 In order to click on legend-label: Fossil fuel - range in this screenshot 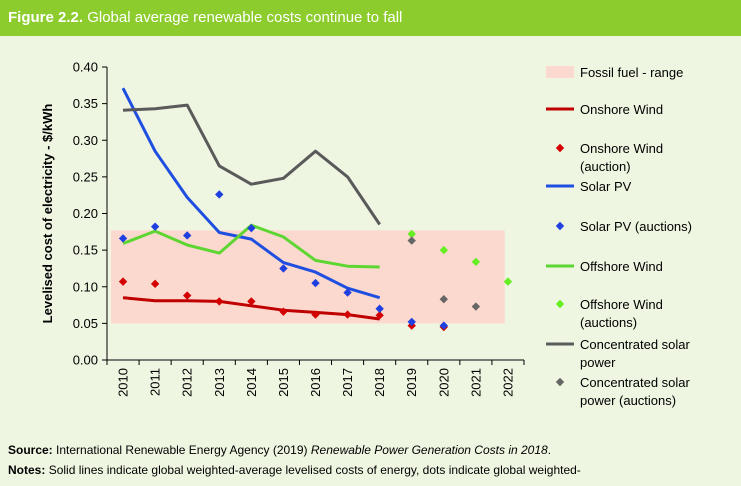, I will do `click(631, 72)`.